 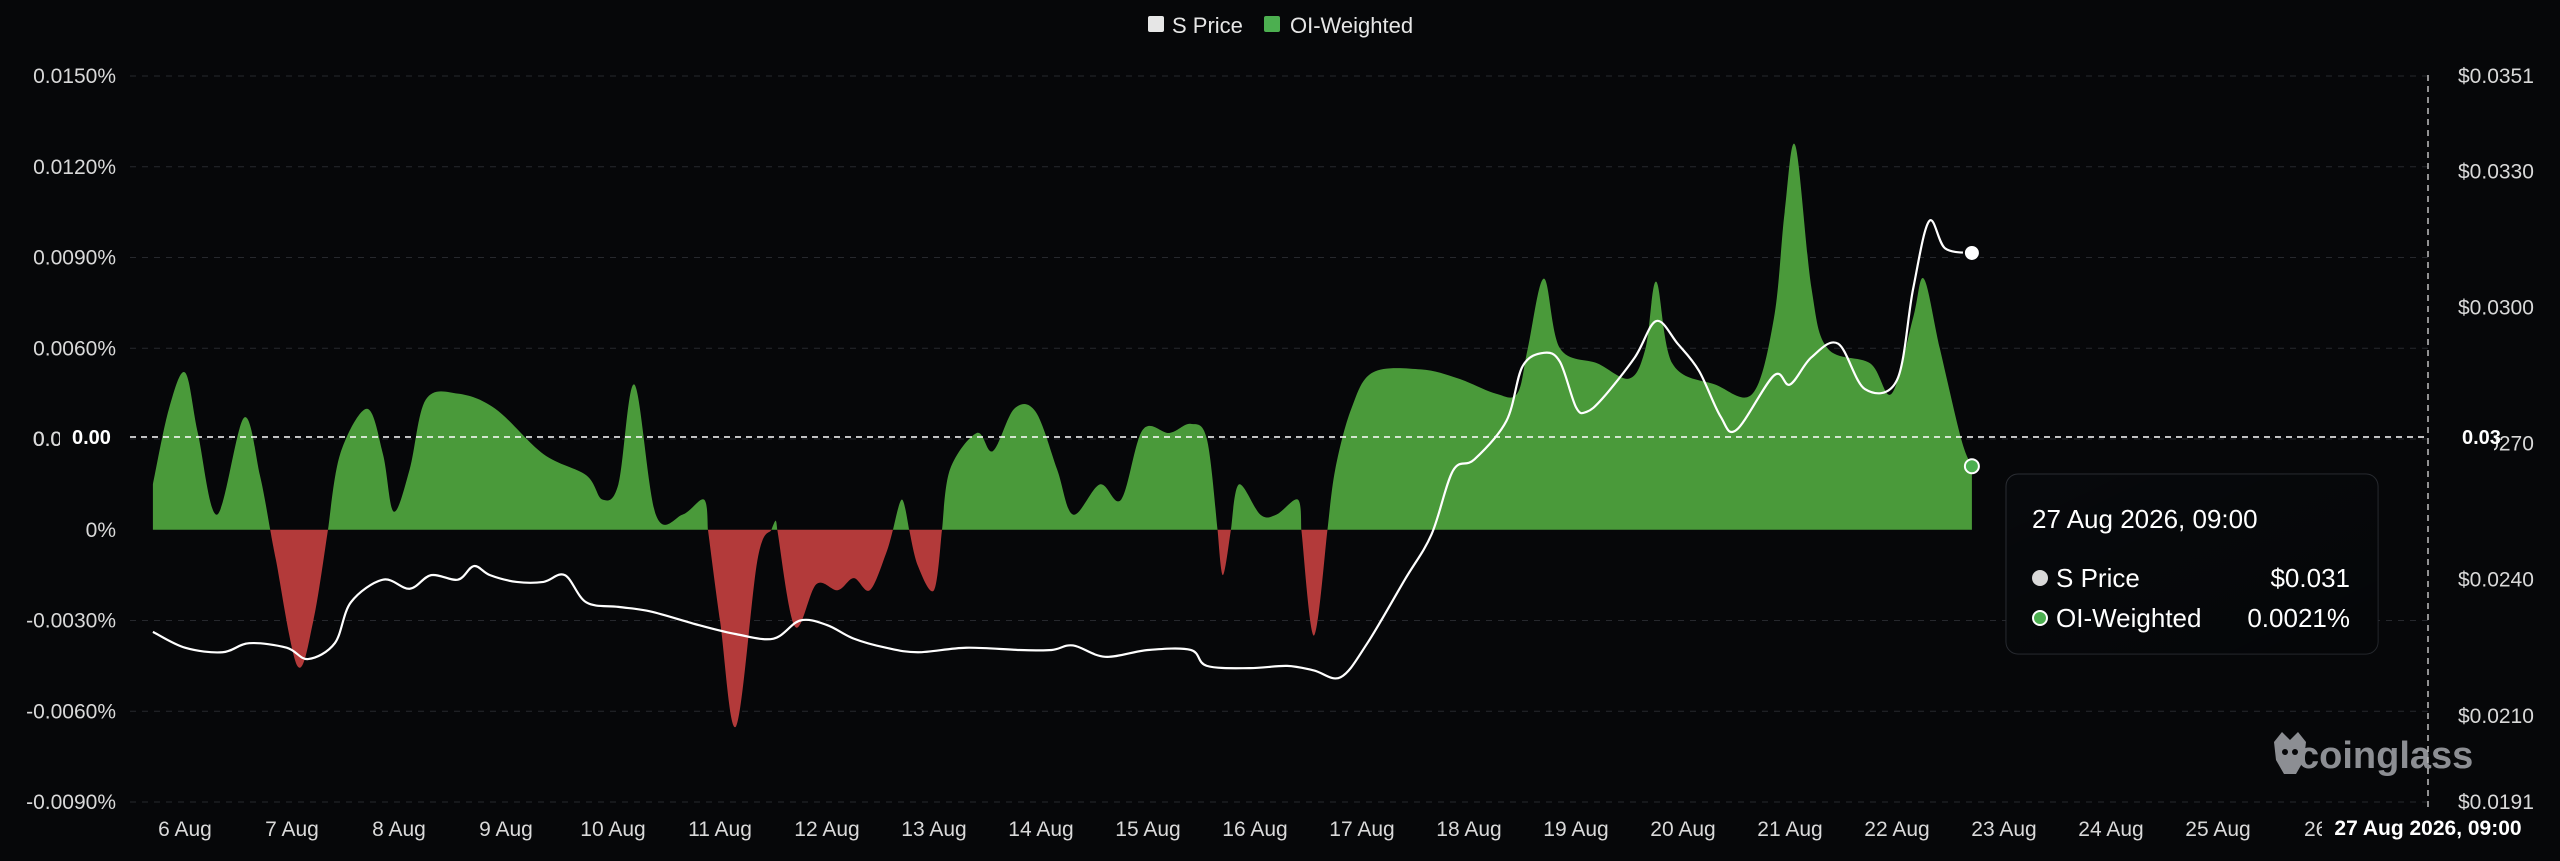 What do you see at coordinates (1156, 24) in the screenshot?
I see `legend-price-swatch` at bounding box center [1156, 24].